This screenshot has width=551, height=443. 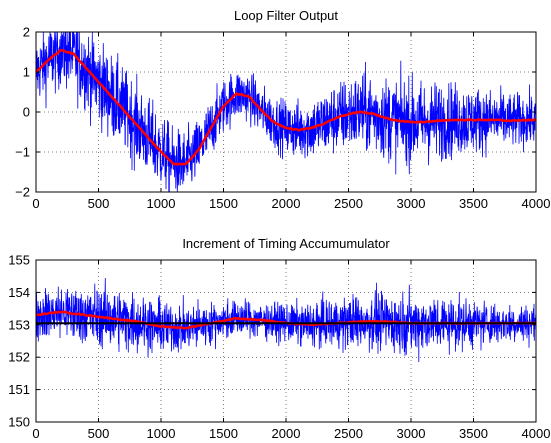 I want to click on y-tick-label: 0, so click(x=26, y=112).